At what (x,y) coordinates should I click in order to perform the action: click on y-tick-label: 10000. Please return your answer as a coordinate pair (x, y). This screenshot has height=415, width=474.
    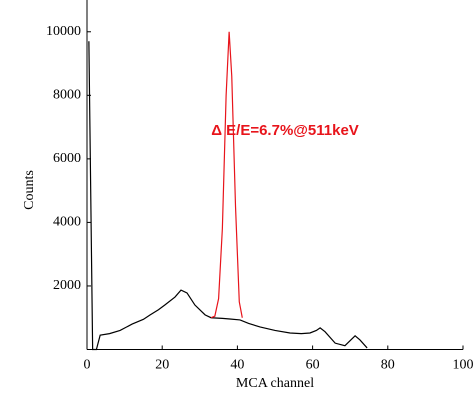
    Looking at the image, I should click on (63, 31).